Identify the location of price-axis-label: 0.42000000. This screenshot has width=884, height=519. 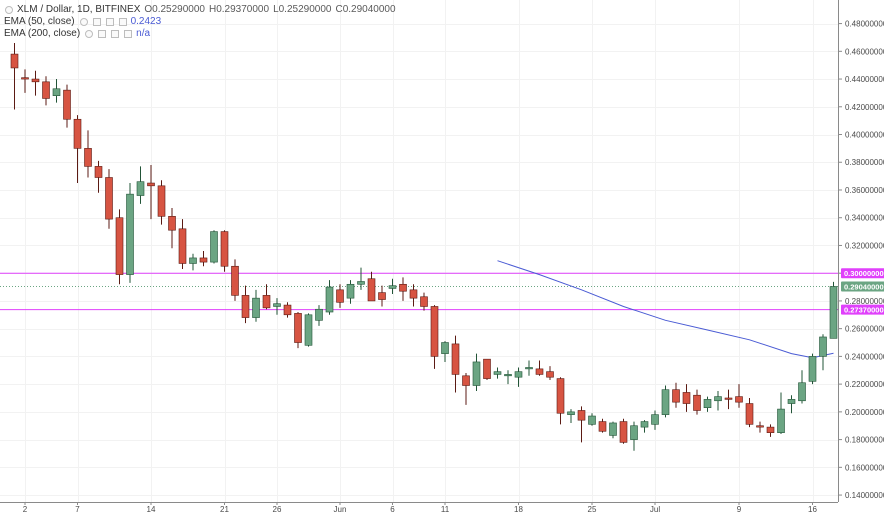
(864, 107).